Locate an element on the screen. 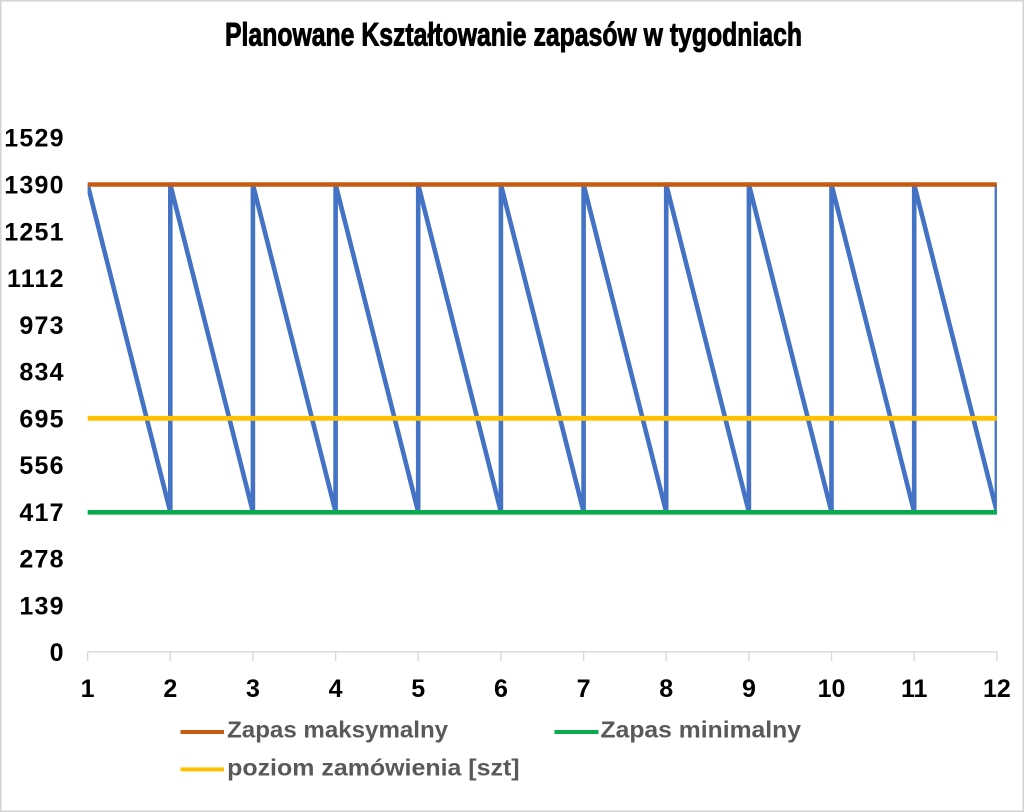 The height and width of the screenshot is (812, 1024). svg-text: 4 is located at coordinates (336, 689).